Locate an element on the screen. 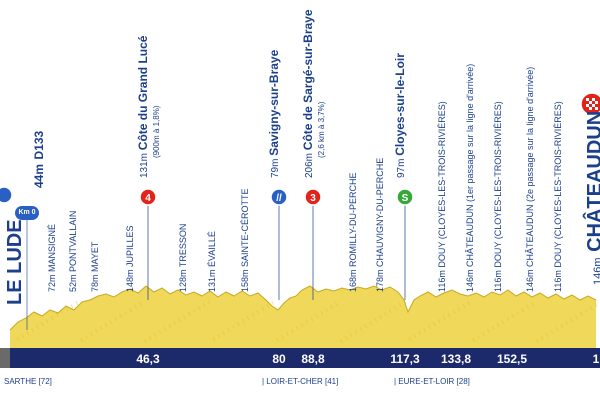  place-name: TRESSON is located at coordinates (183, 245).